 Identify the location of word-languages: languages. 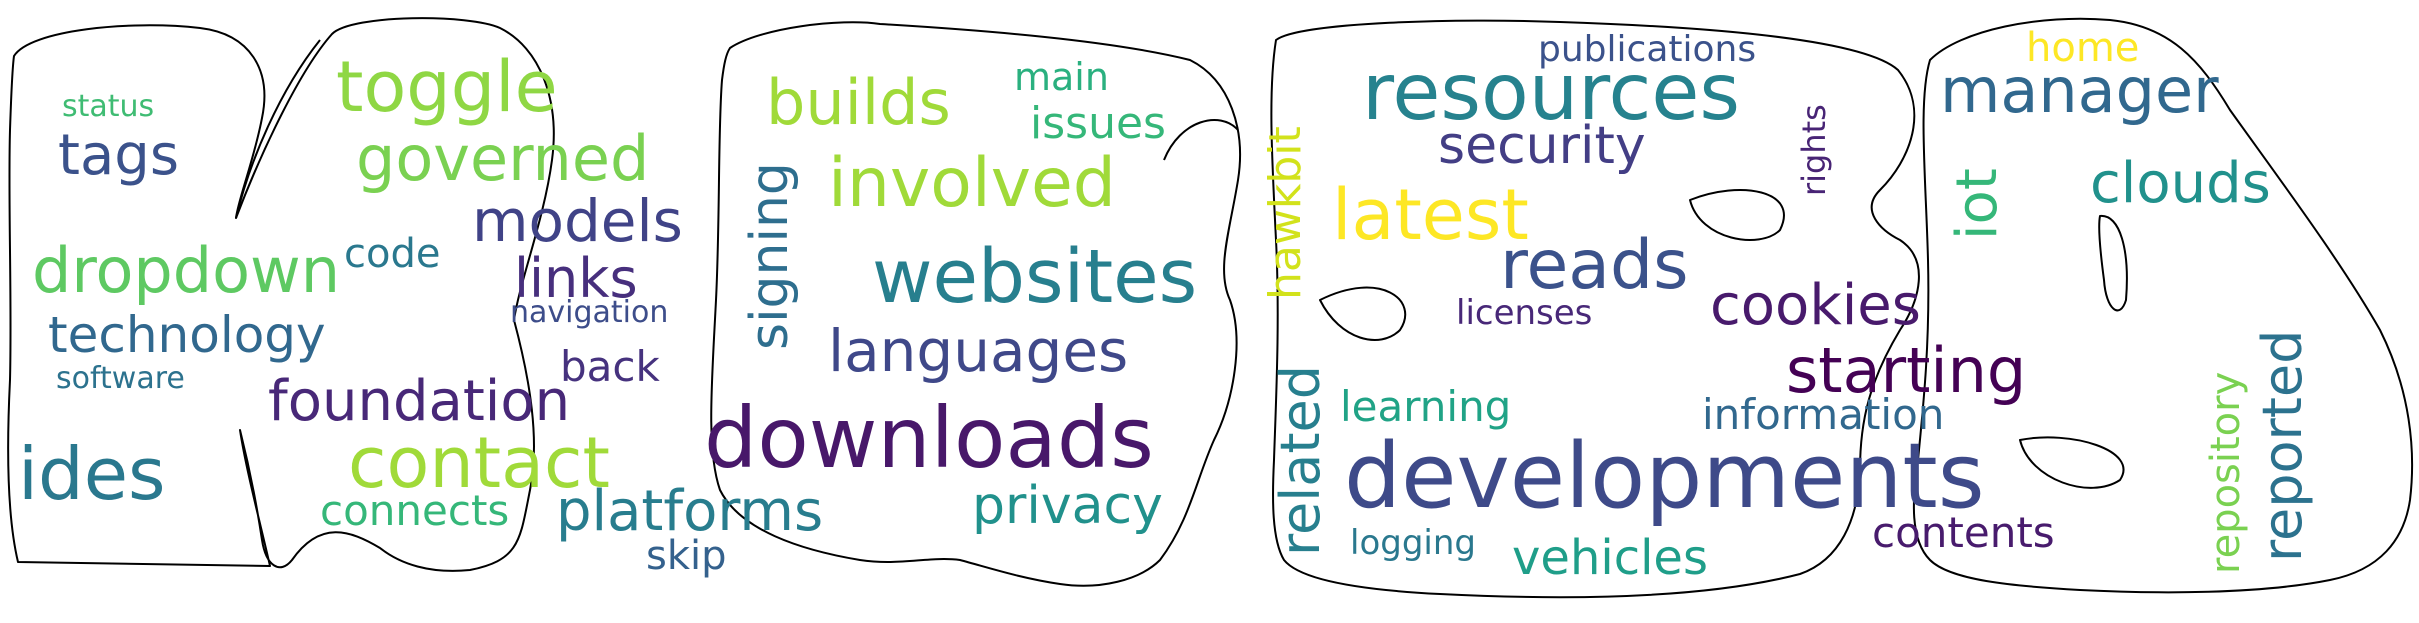
(978, 351).